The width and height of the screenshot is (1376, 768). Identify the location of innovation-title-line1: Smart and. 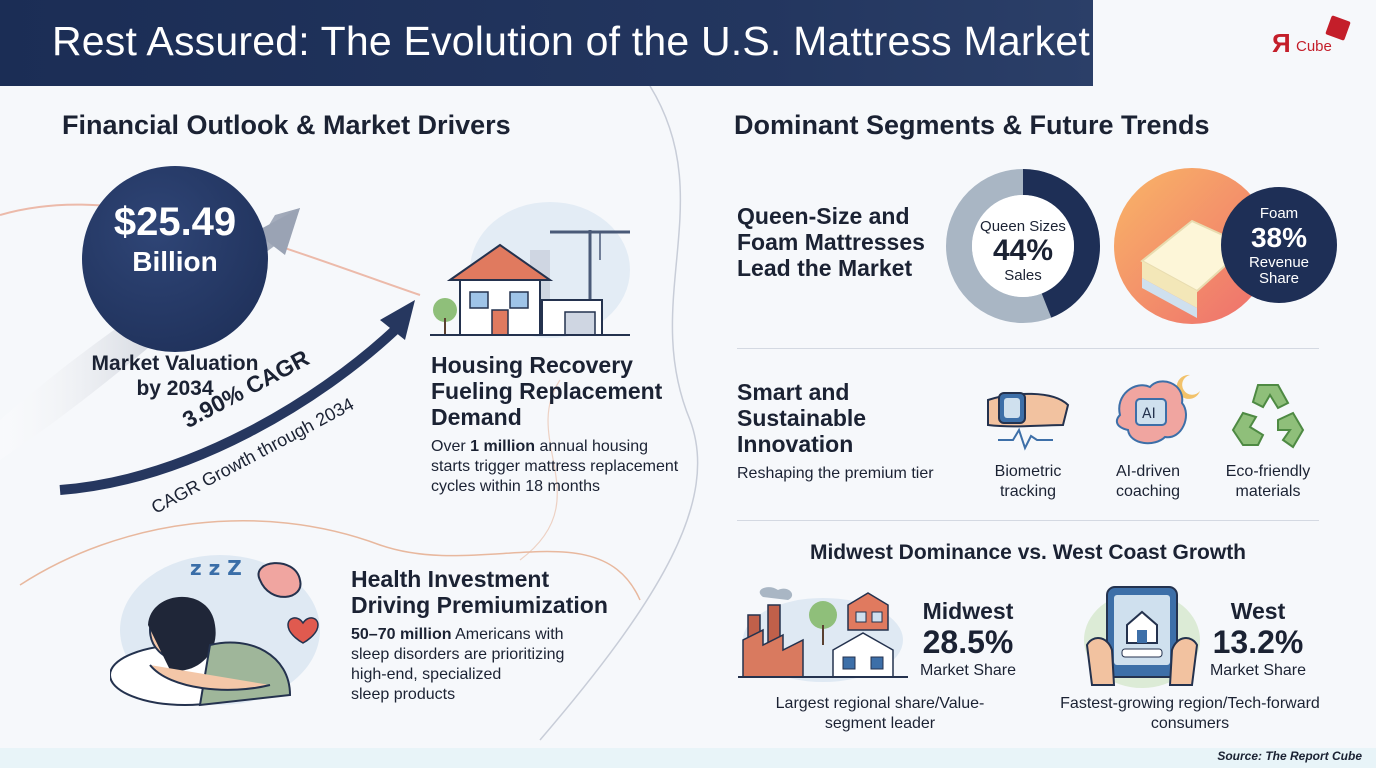
(793, 392).